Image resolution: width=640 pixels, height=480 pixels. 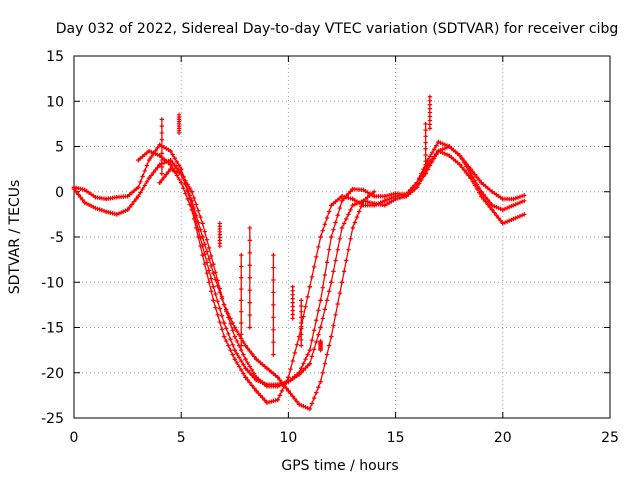 I want to click on y-tick-label: -20, so click(x=52, y=374).